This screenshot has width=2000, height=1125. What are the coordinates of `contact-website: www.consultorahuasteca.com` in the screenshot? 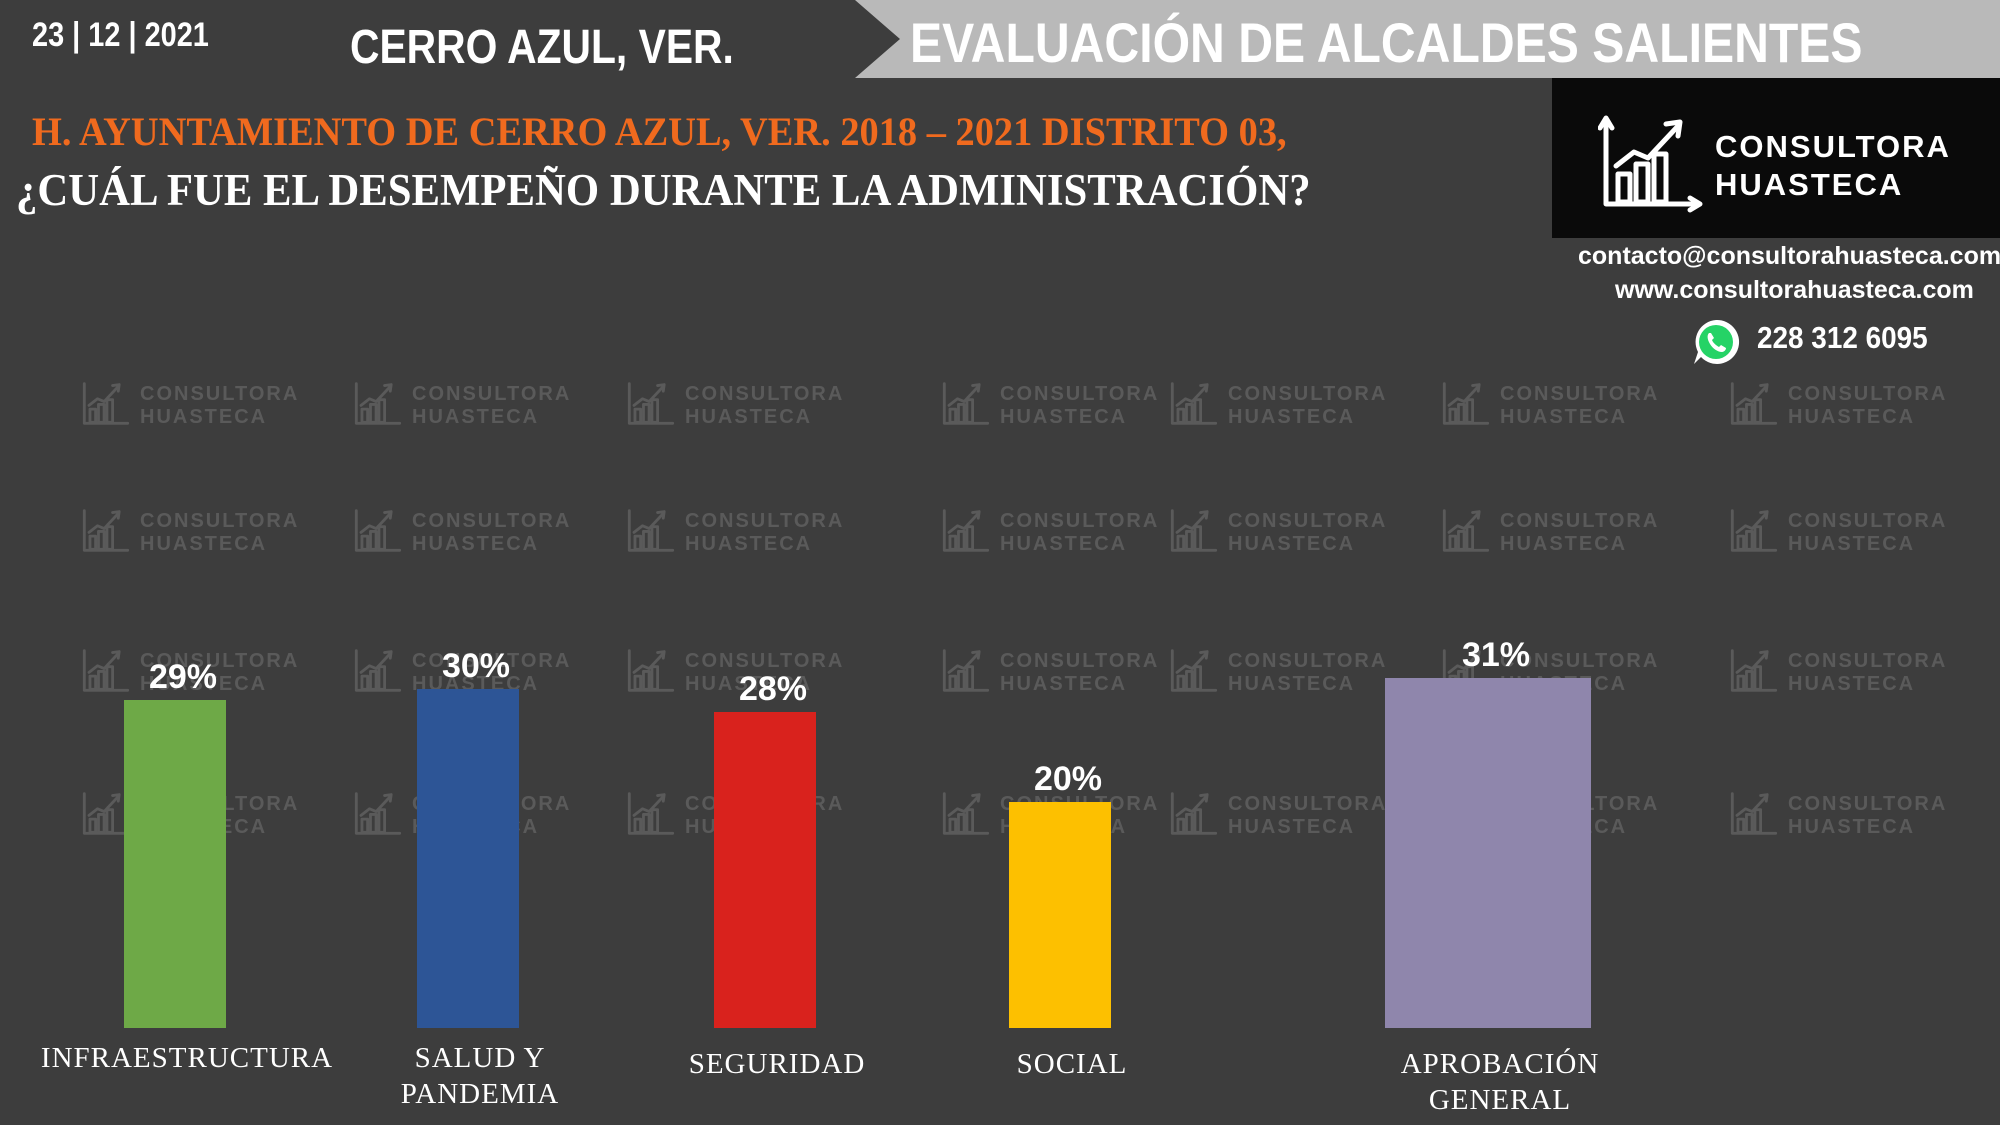 It's located at (1794, 290).